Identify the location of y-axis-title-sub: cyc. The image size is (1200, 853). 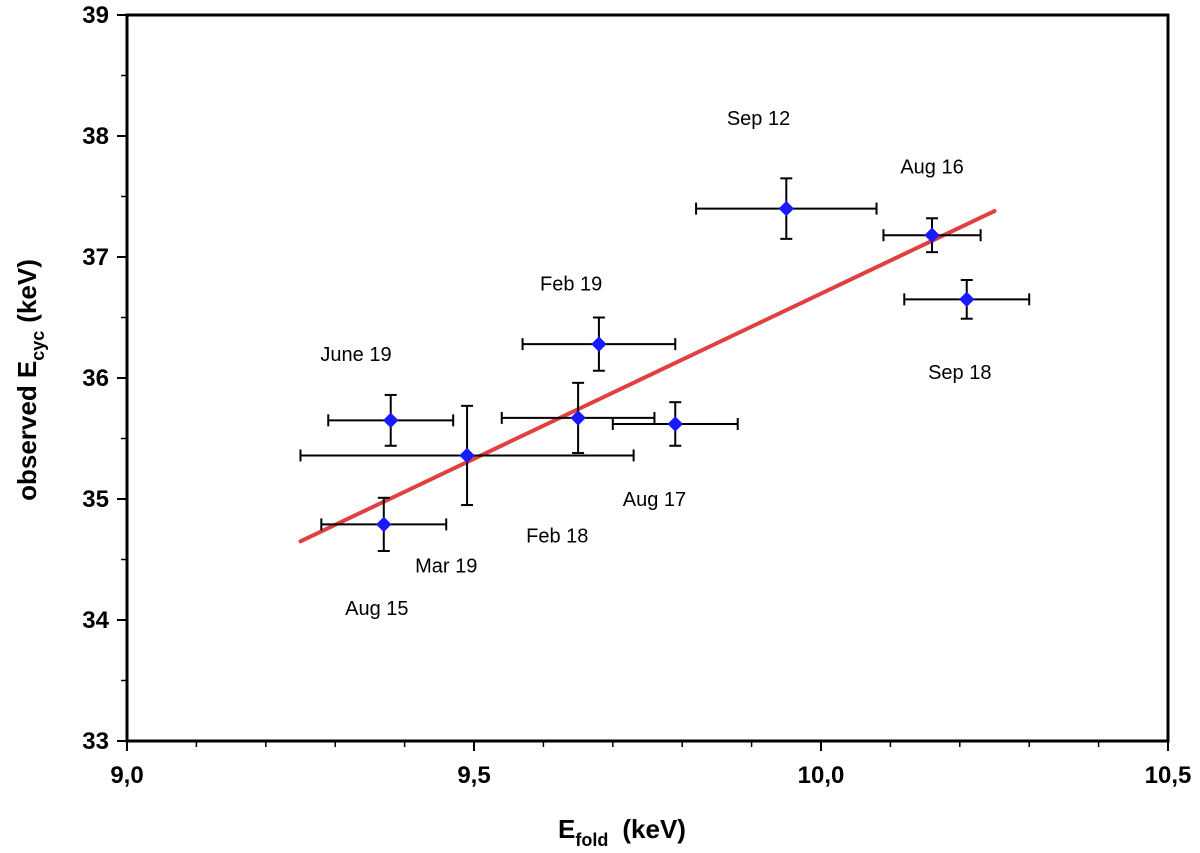
(38, 346).